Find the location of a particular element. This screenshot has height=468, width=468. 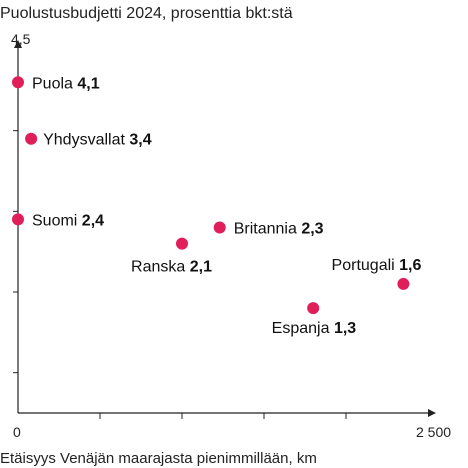

data-point-group: Ranska 2,1 is located at coordinates (171, 256).